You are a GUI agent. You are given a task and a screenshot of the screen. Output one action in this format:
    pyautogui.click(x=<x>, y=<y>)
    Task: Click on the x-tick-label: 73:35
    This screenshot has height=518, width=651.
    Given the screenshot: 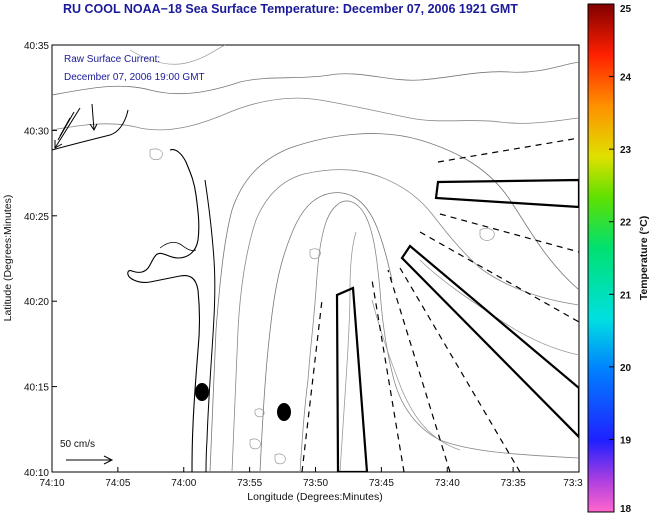 What is the action you would take?
    pyautogui.click(x=513, y=483)
    